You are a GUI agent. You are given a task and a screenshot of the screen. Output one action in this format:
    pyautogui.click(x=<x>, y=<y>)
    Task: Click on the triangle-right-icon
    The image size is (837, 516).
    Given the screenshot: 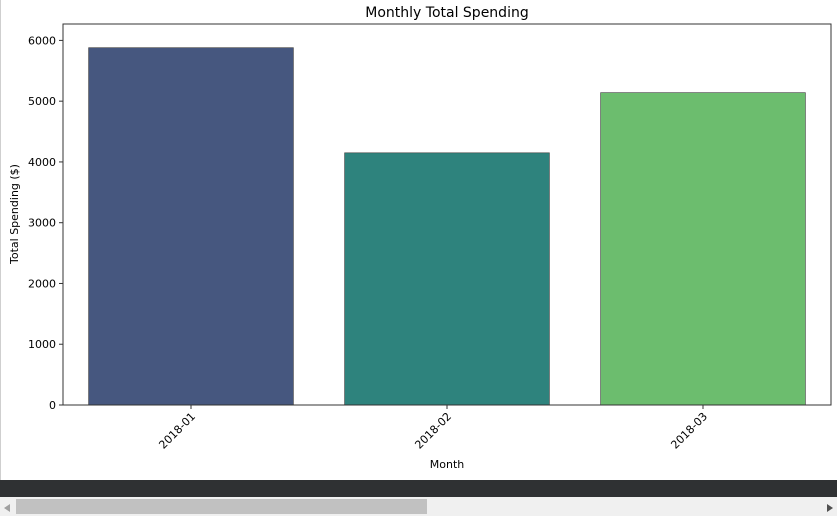 What is the action you would take?
    pyautogui.click(x=830, y=506)
    